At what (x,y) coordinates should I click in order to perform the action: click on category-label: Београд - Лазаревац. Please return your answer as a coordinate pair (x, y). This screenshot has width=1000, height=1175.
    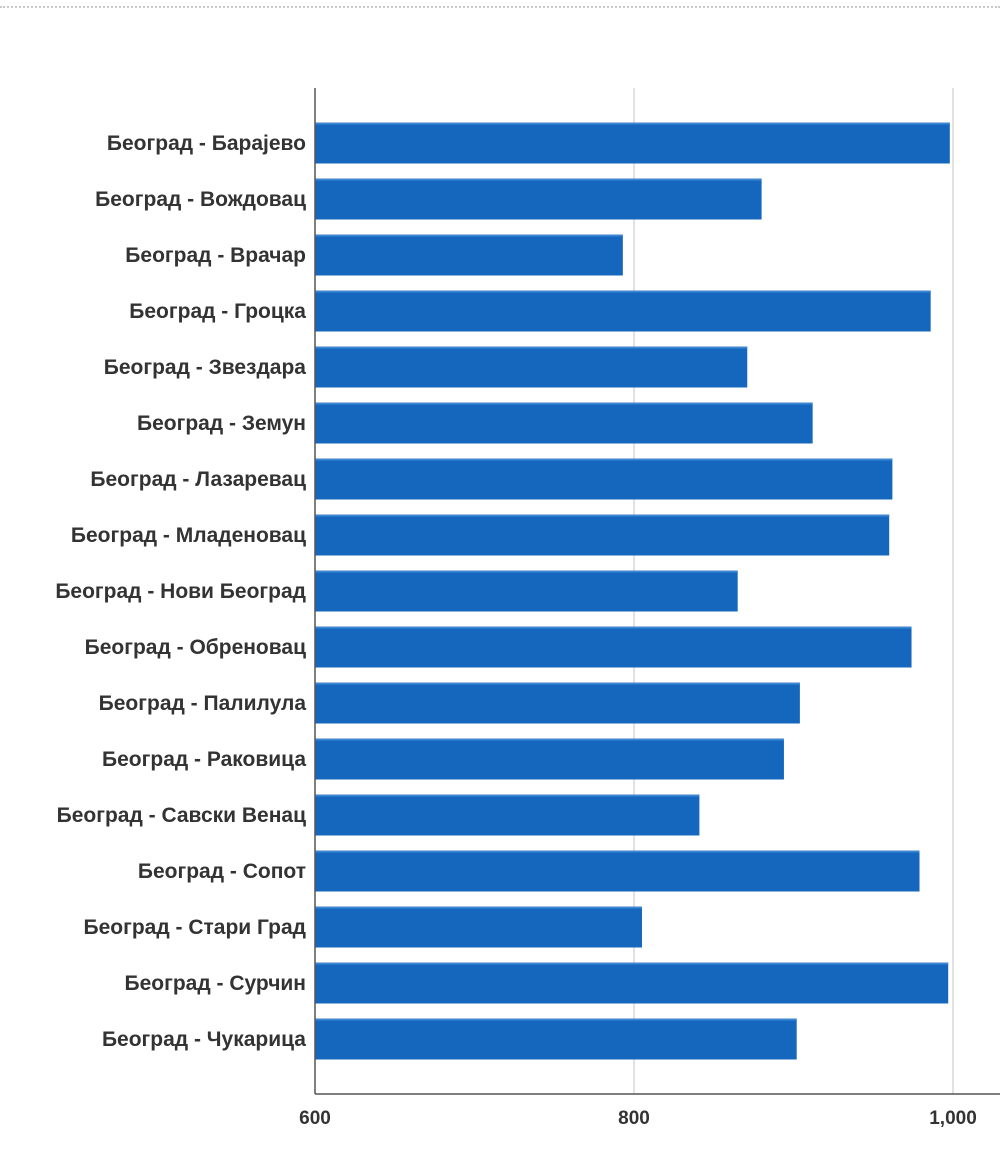
    Looking at the image, I should click on (198, 479).